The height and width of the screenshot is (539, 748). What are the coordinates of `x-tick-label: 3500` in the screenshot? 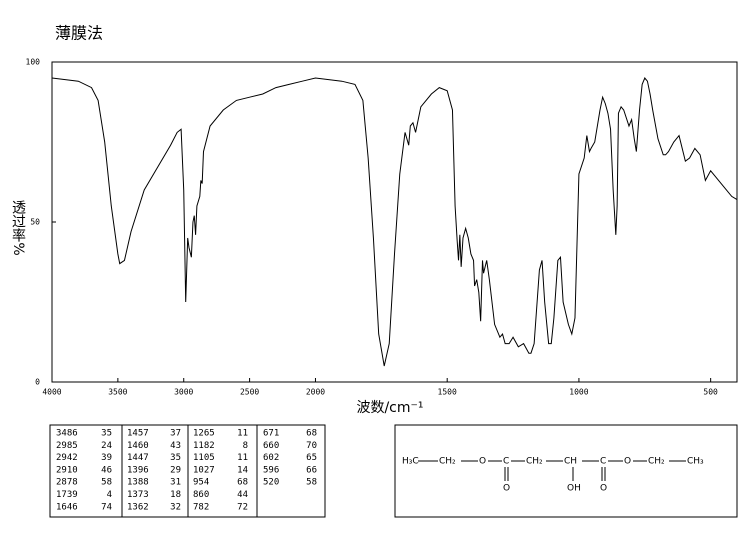 It's located at (117, 392).